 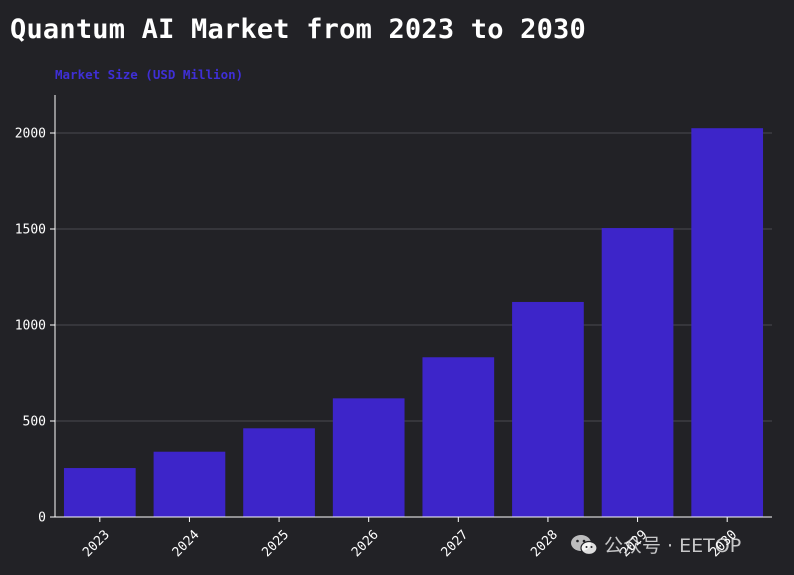 I want to click on y-tick-labels: 0 500 1000 1500 2000, so click(x=30, y=326).